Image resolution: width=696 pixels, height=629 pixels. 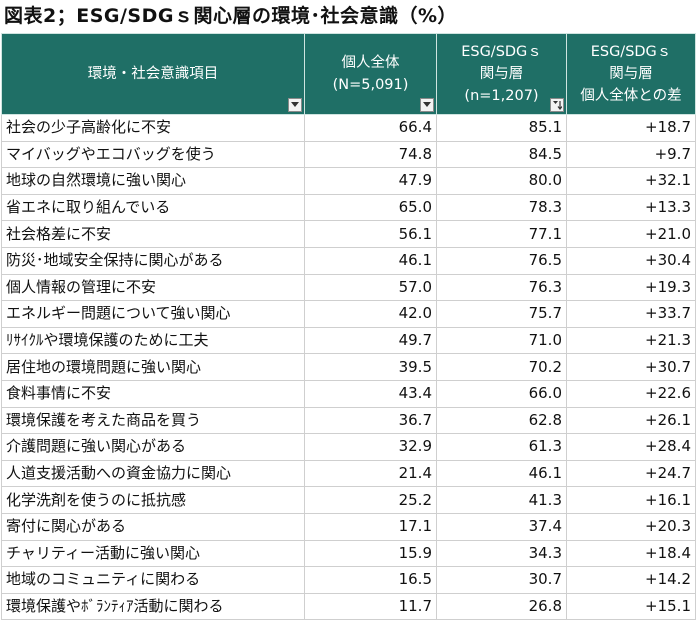 I want to click on row-esg-cell: 84.5, so click(x=501, y=154).